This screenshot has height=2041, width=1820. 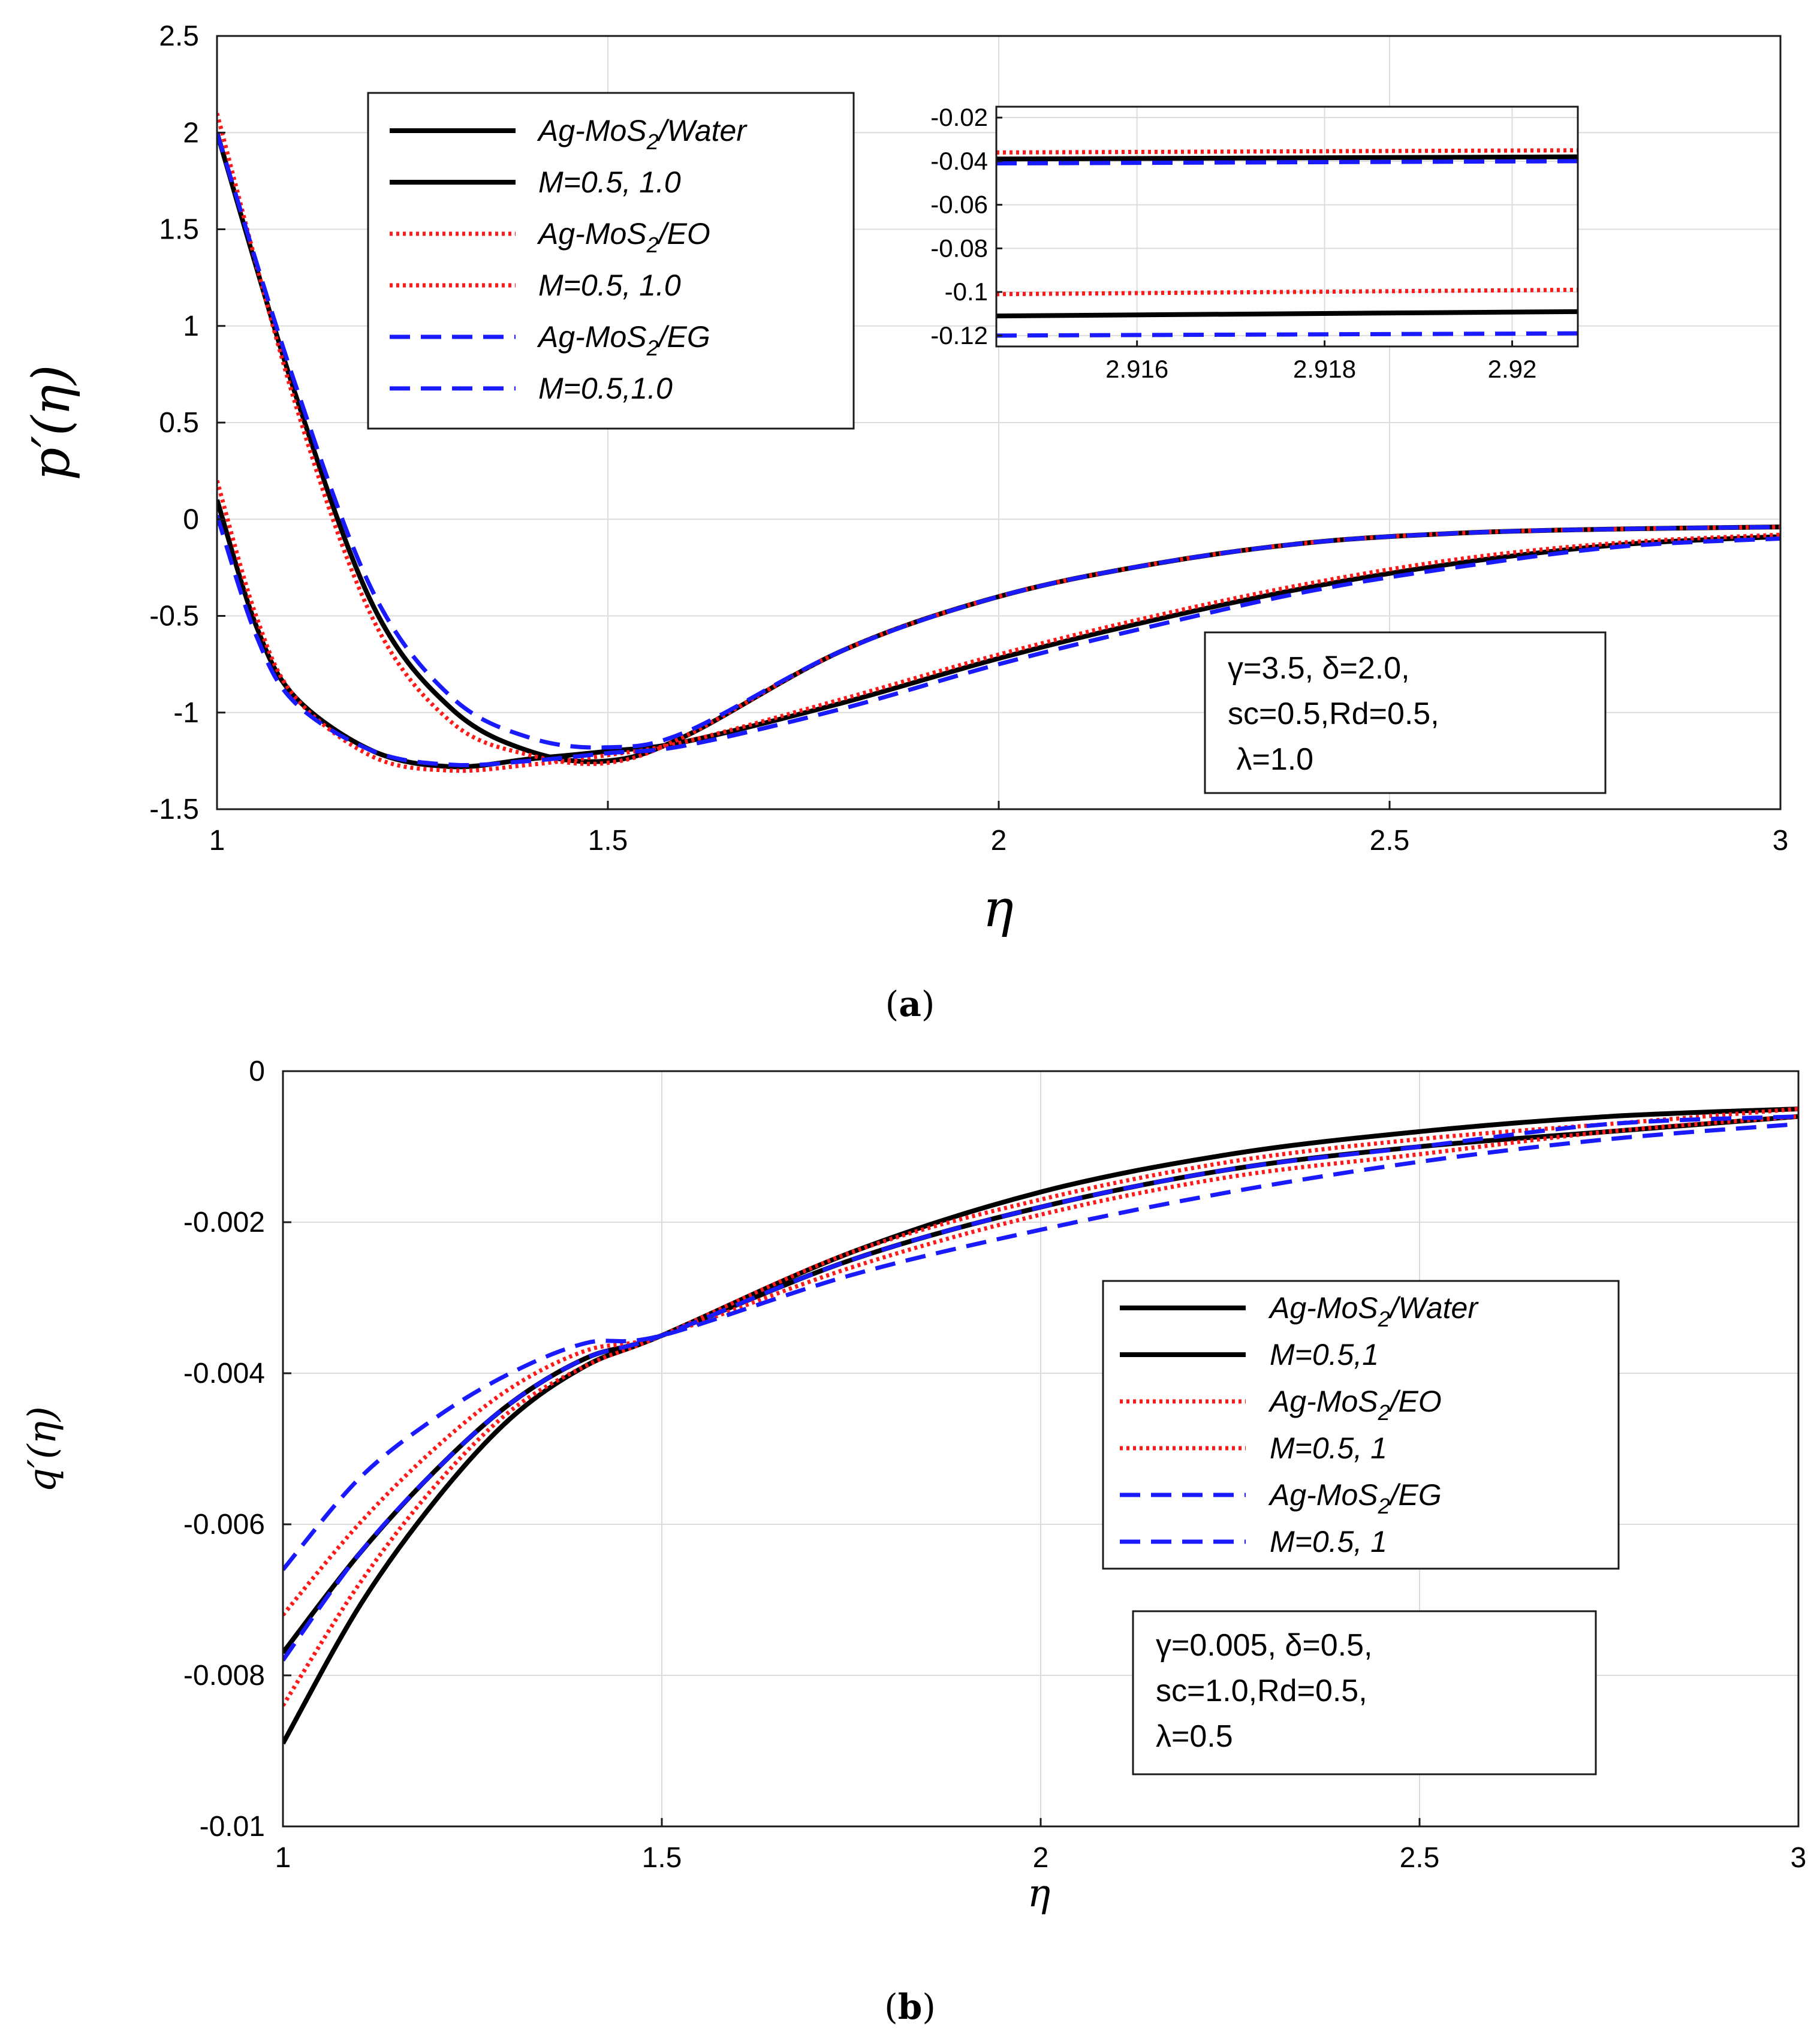 I want to click on y-tick-label: -1.5, so click(x=174, y=809).